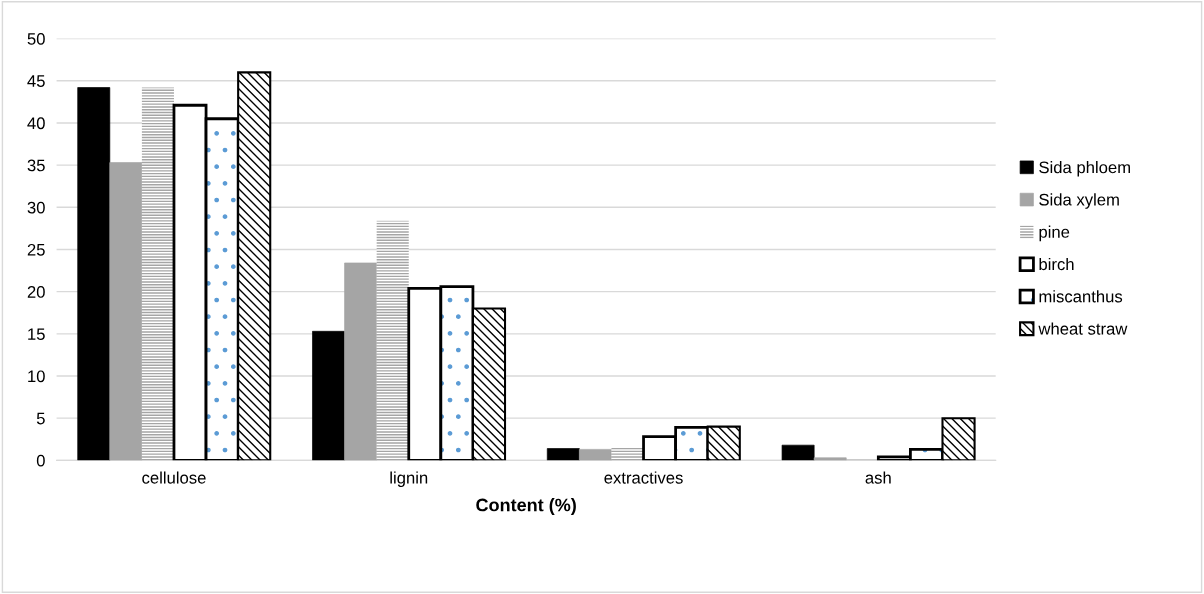 This screenshot has height=594, width=1204. I want to click on legend-label: Sida phloem, so click(1084, 169).